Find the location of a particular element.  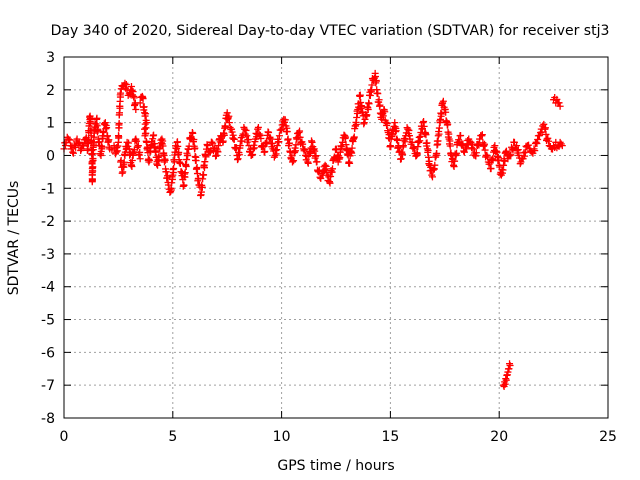

y-axis-label: SDTVAR / TECUs is located at coordinates (14, 238).